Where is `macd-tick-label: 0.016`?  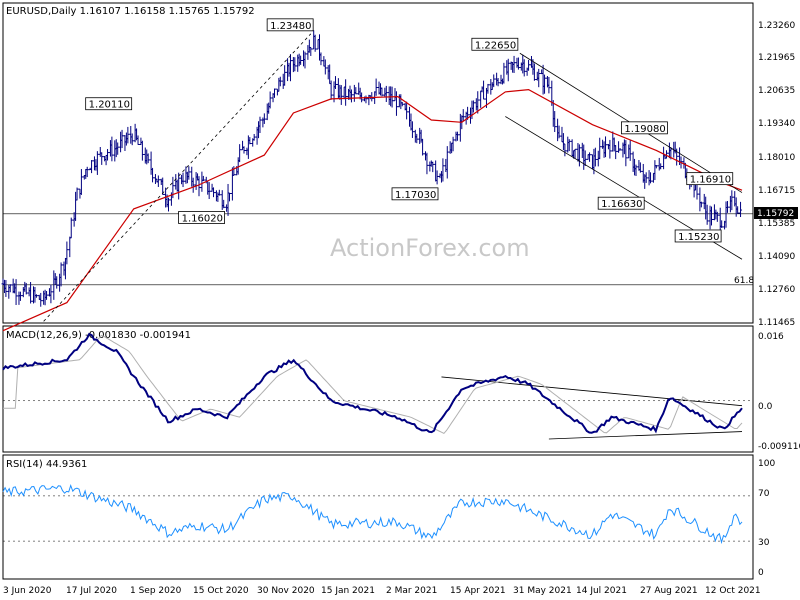
macd-tick-label: 0.016 is located at coordinates (771, 337).